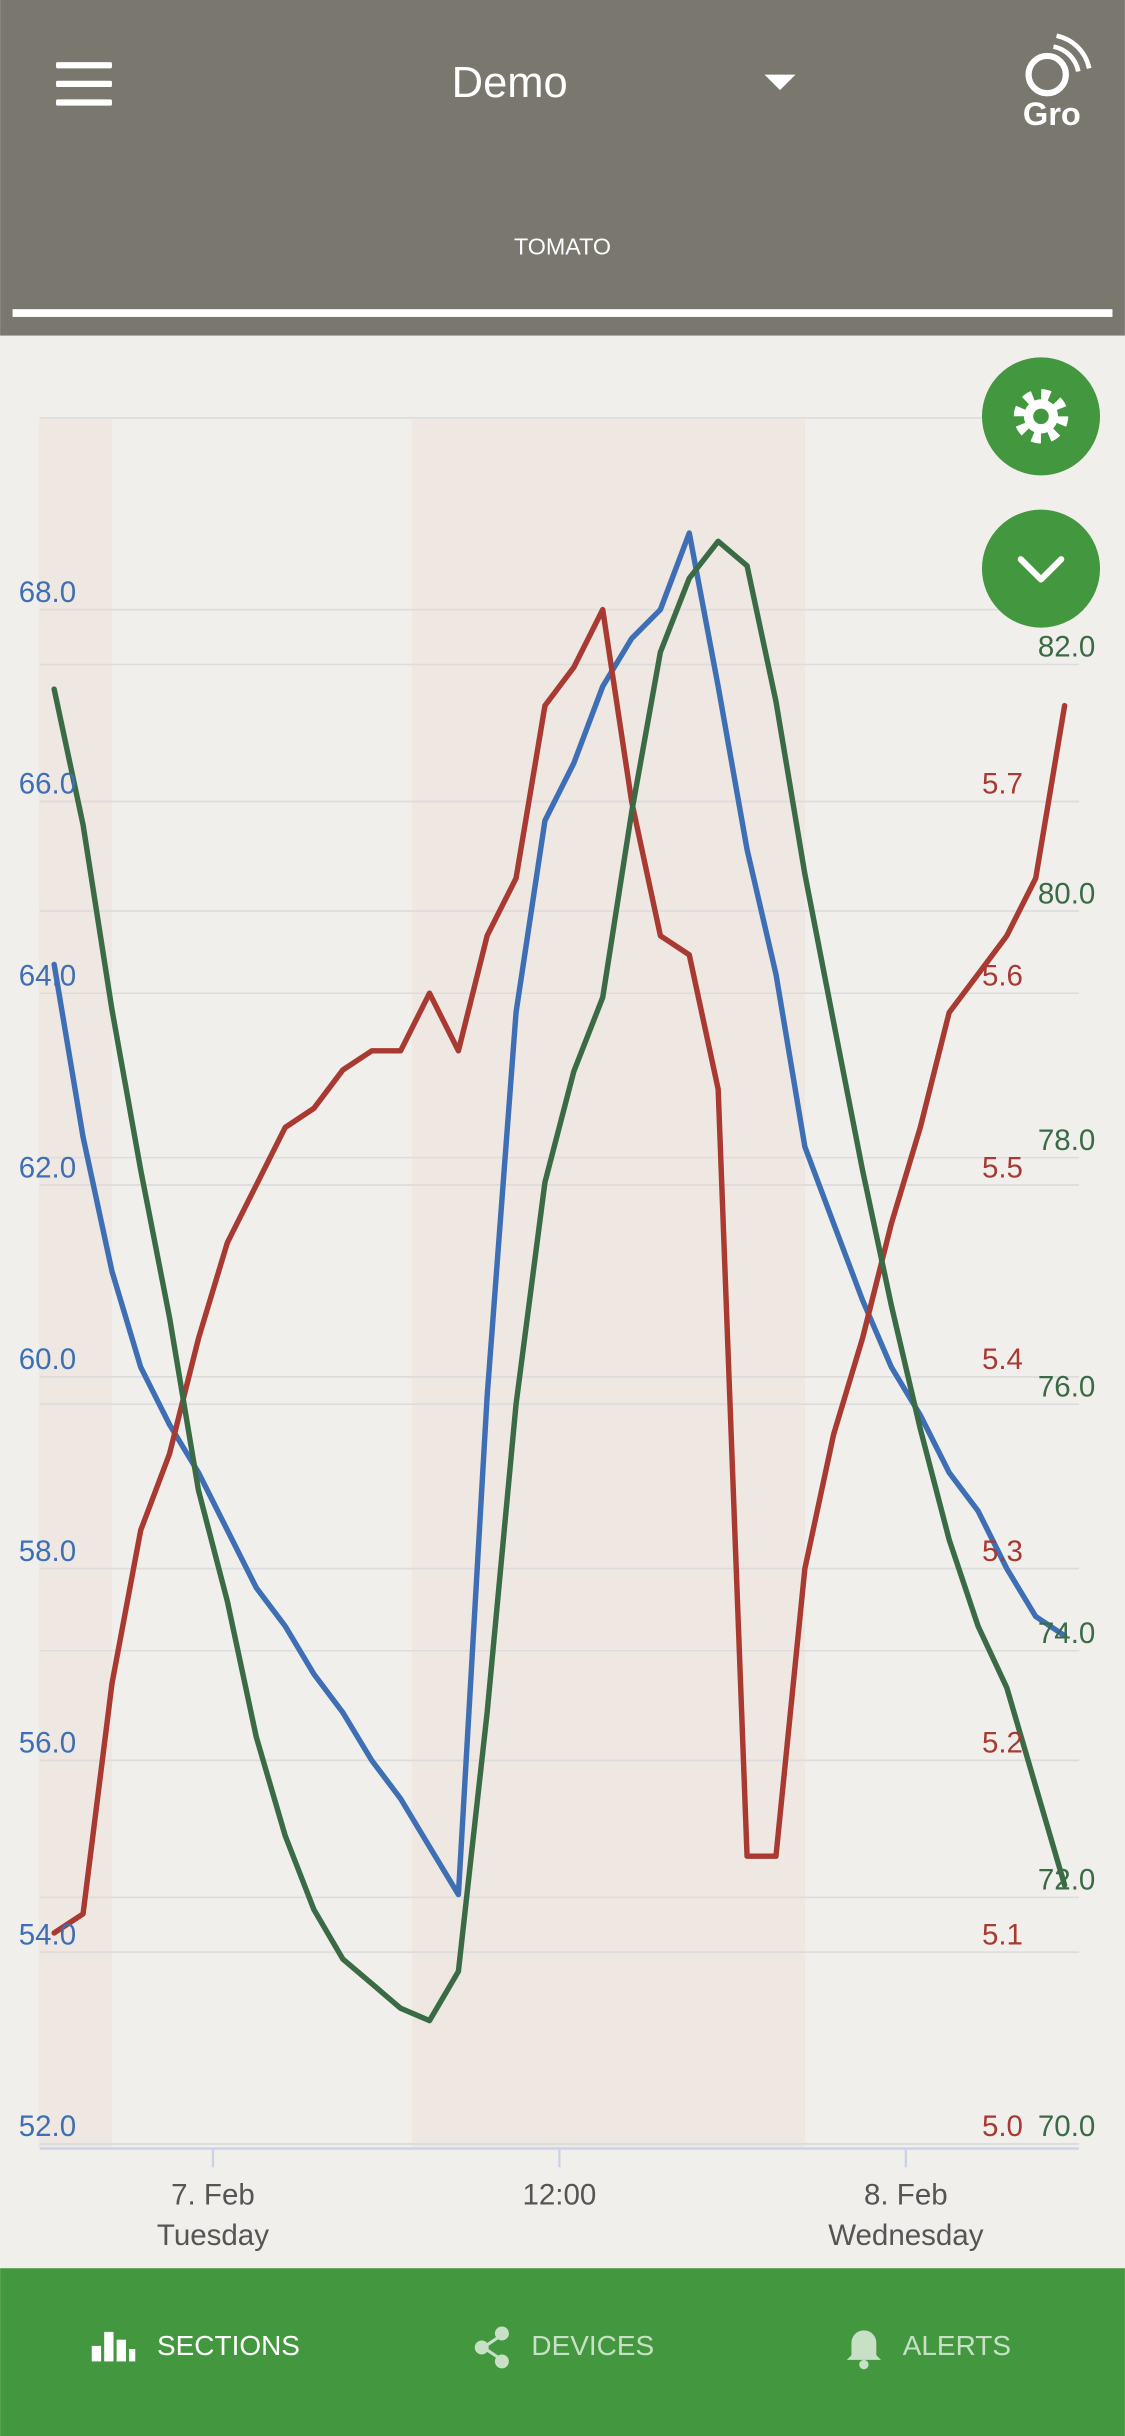  I want to click on y-tick-label: 62.0, so click(47, 1167).